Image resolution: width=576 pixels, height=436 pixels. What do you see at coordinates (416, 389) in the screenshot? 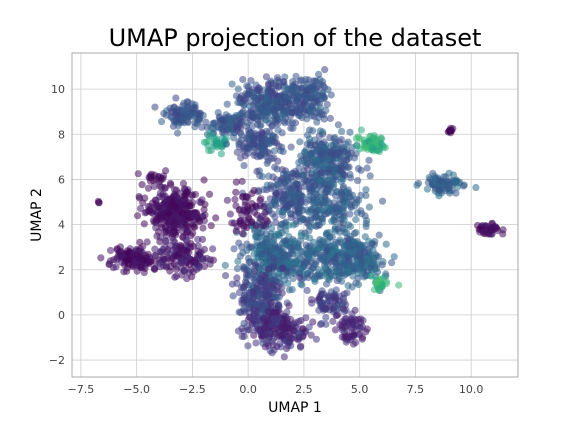
I see `x-tick-label: 7.5` at bounding box center [416, 389].